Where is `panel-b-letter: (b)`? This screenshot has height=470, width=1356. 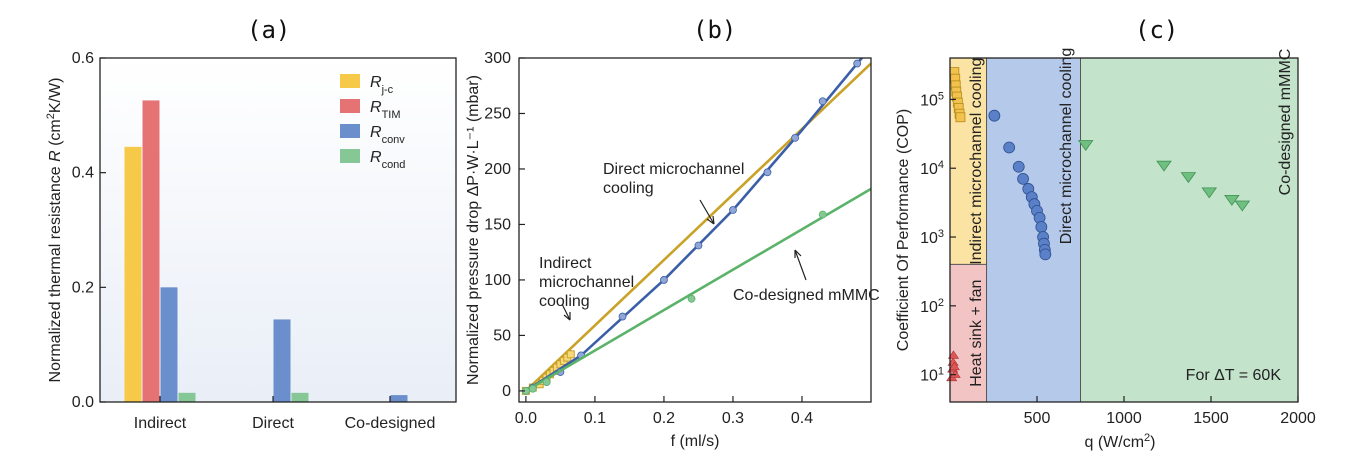 panel-b-letter: (b) is located at coordinates (714, 30).